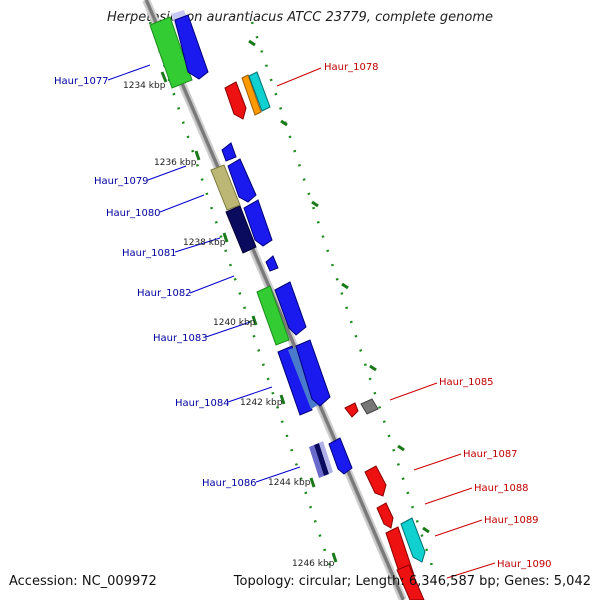 The height and width of the screenshot is (600, 600). I want to click on gene-block-haur-1078-cyan, so click(259, 91).